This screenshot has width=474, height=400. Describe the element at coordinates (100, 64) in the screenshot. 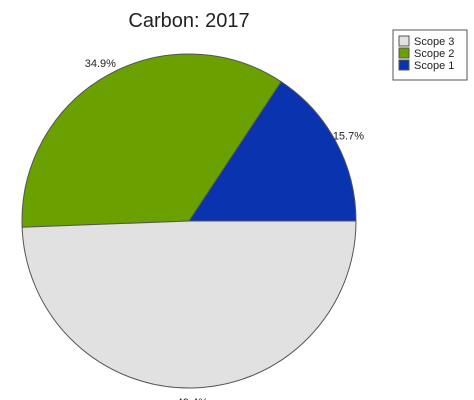

I see `slice-label-scope-2: 34.9%` at that location.